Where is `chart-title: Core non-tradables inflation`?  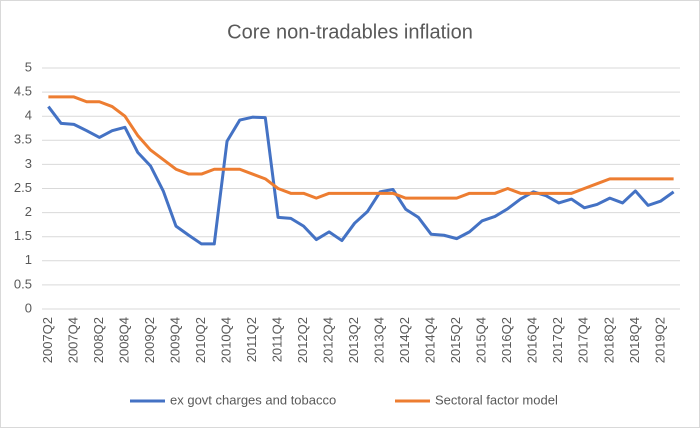
chart-title: Core non-tradables inflation is located at coordinates (350, 32).